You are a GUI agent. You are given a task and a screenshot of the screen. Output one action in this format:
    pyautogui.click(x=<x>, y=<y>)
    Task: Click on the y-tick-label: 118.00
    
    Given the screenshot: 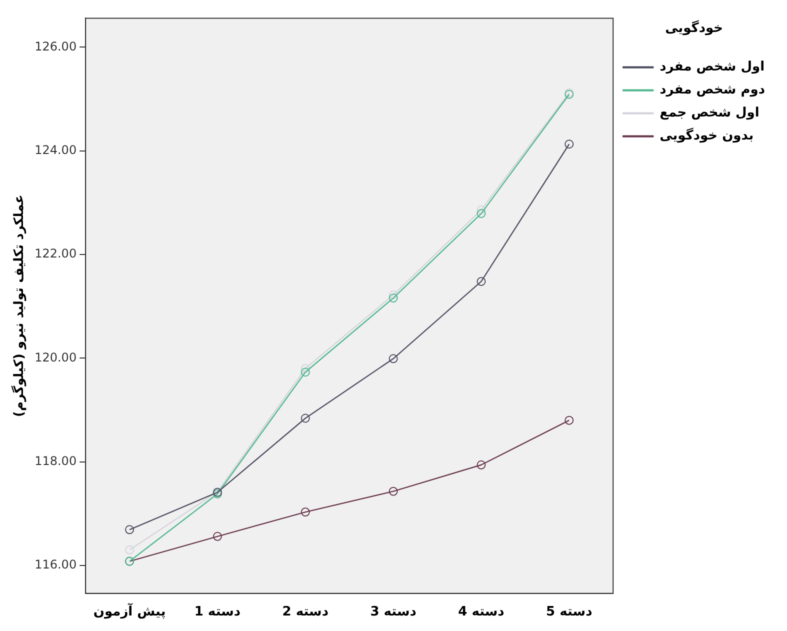 What is the action you would take?
    pyautogui.click(x=55, y=461)
    